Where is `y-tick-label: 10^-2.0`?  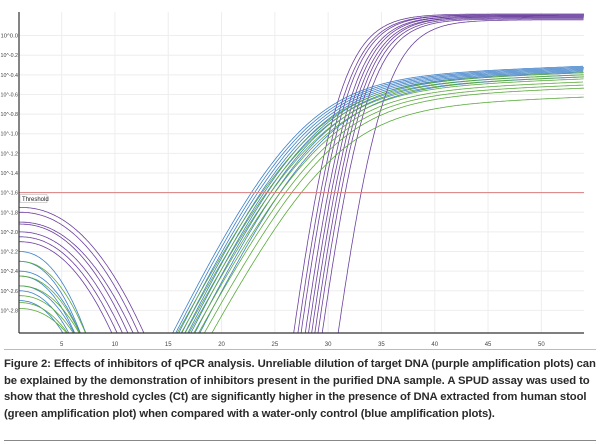
y-tick-label: 10^-2.0 is located at coordinates (10, 233).